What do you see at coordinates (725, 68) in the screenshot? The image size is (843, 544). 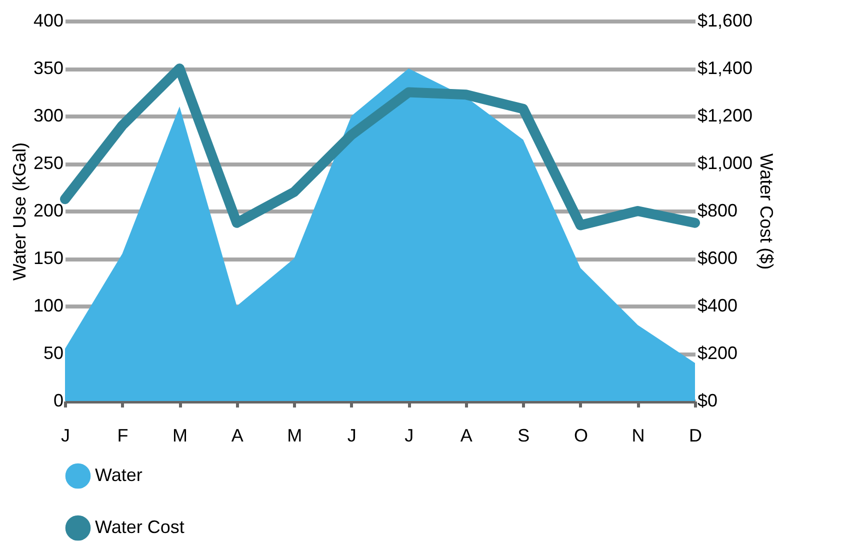 I see `y2-tick-label: $1,400` at bounding box center [725, 68].